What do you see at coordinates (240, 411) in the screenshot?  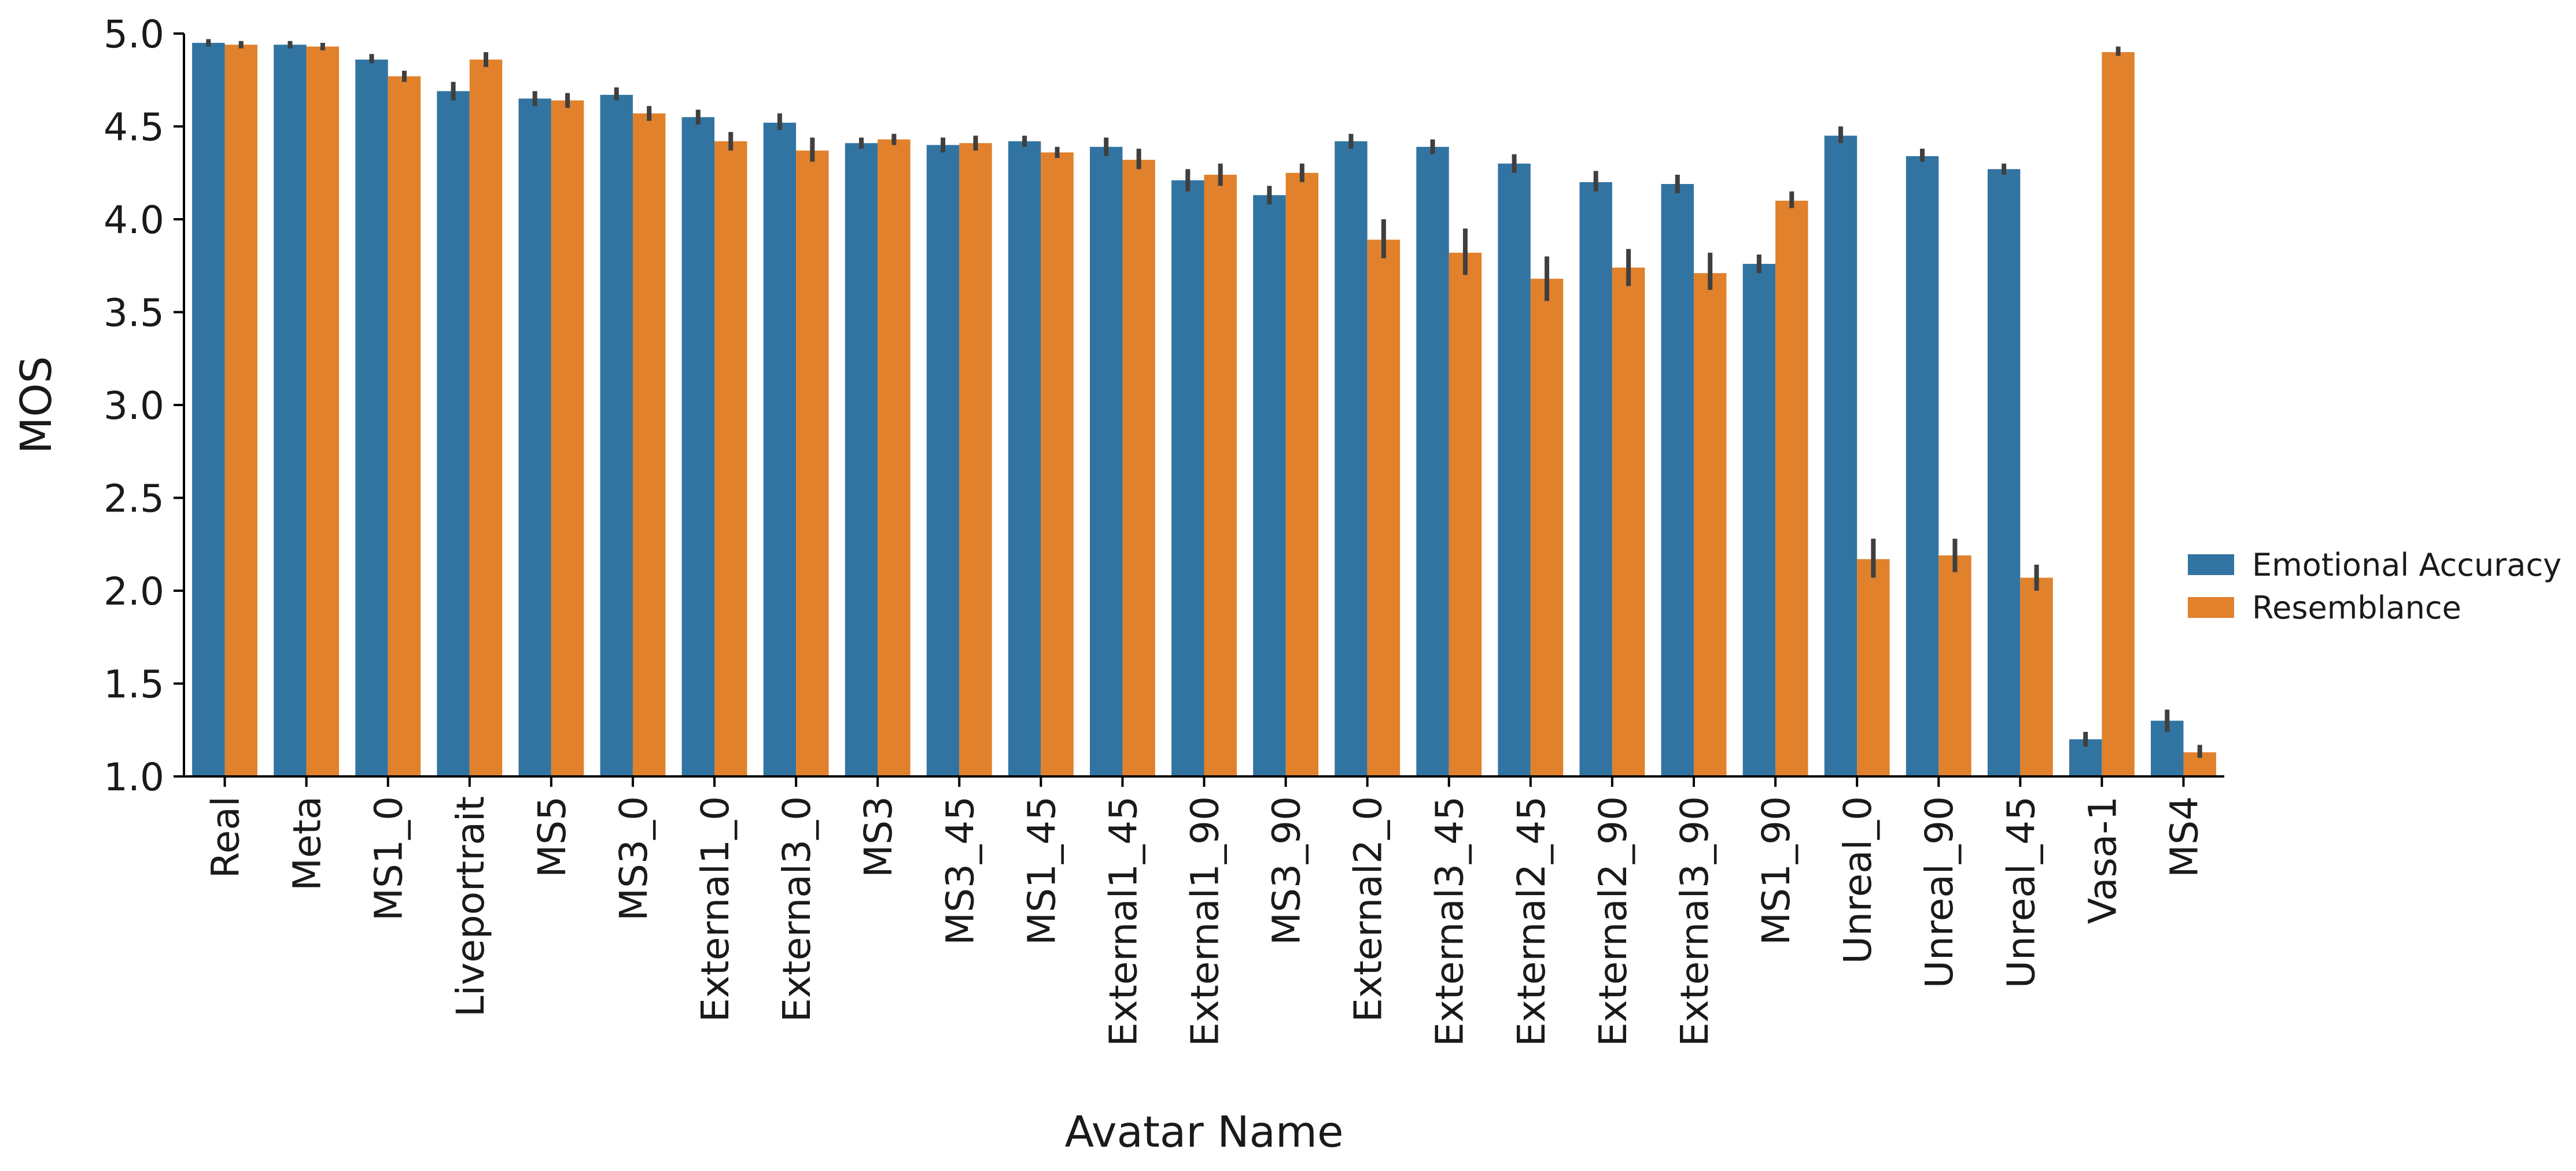 I see `bar-resemblance-real` at bounding box center [240, 411].